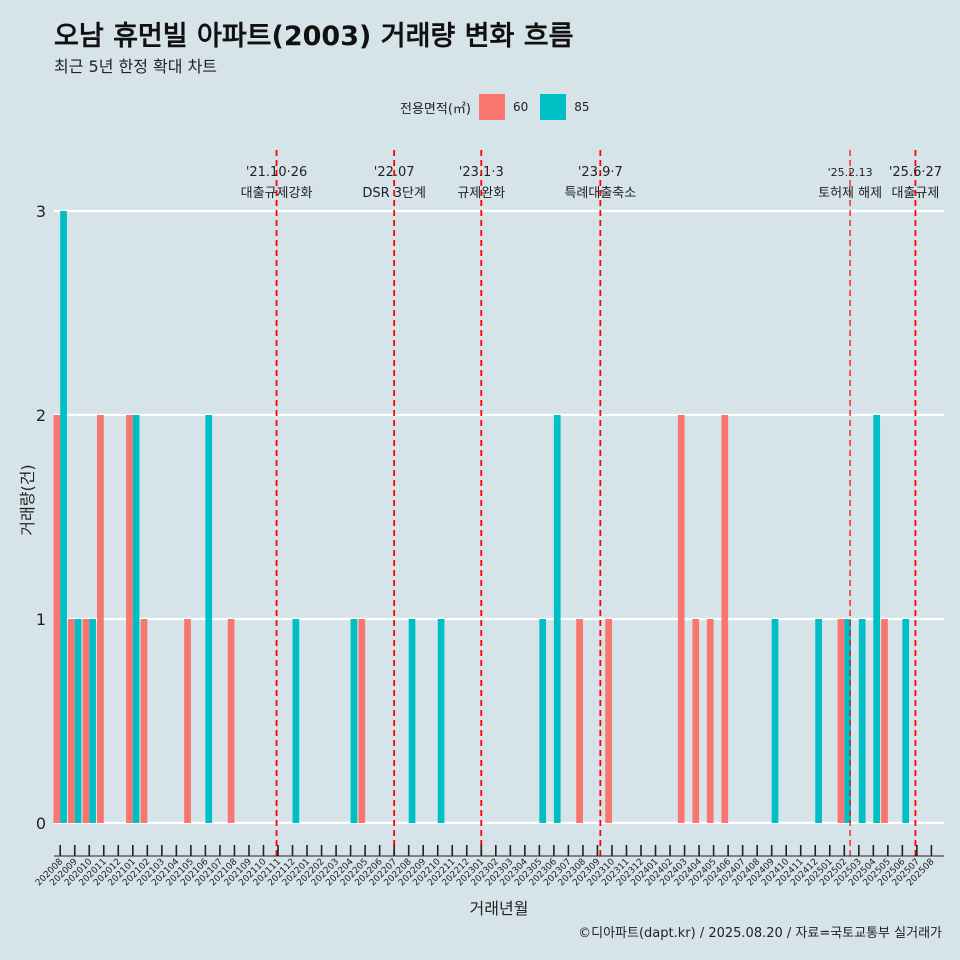  Describe the element at coordinates (850, 172) in the screenshot. I see `event-date: '25.2.13` at that location.